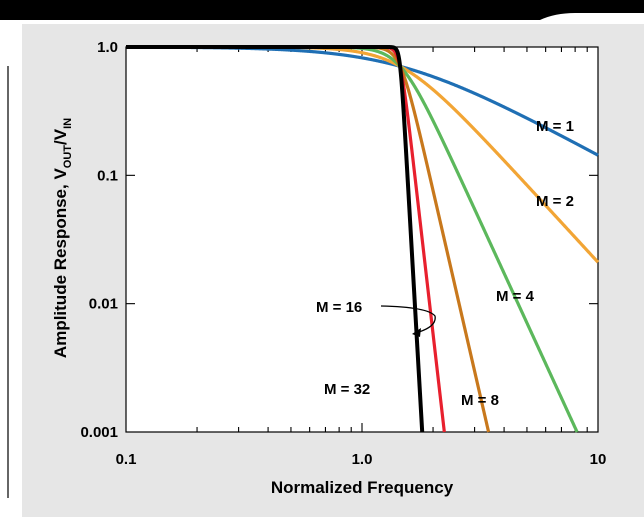 The image size is (644, 523). I want to click on m16-arrowhead, so click(416, 332).